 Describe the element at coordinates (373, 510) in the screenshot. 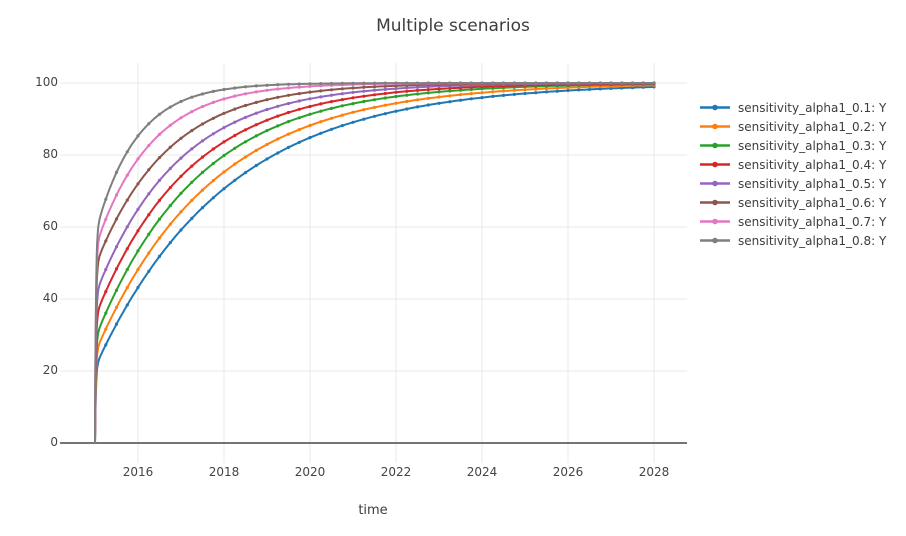

I see `x-axis-title: time` at that location.